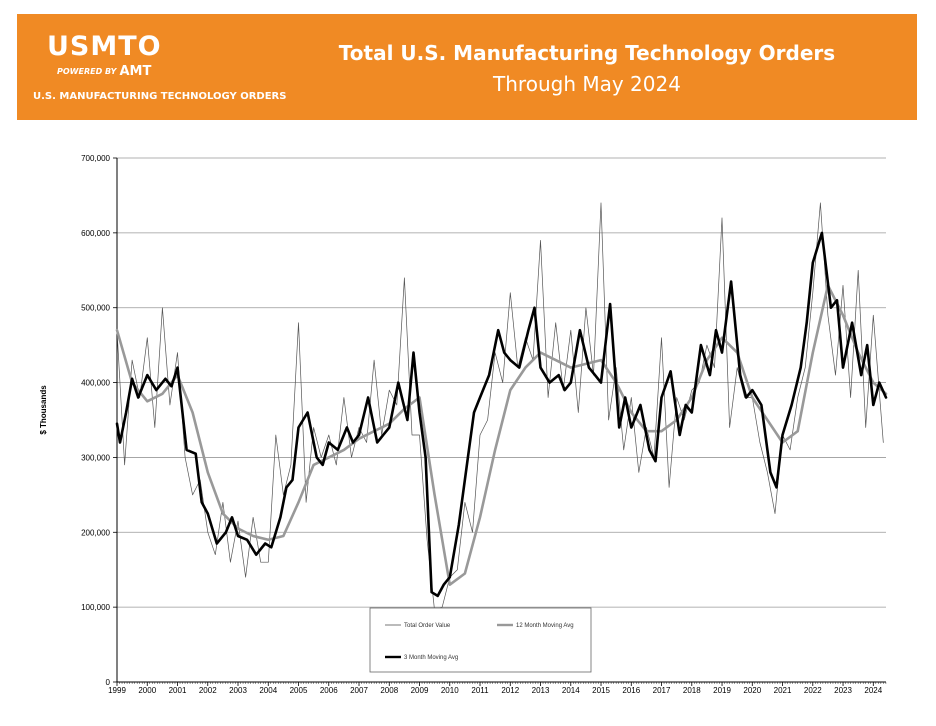  Describe the element at coordinates (147, 690) in the screenshot. I see `x-tick-label: 2000` at that location.